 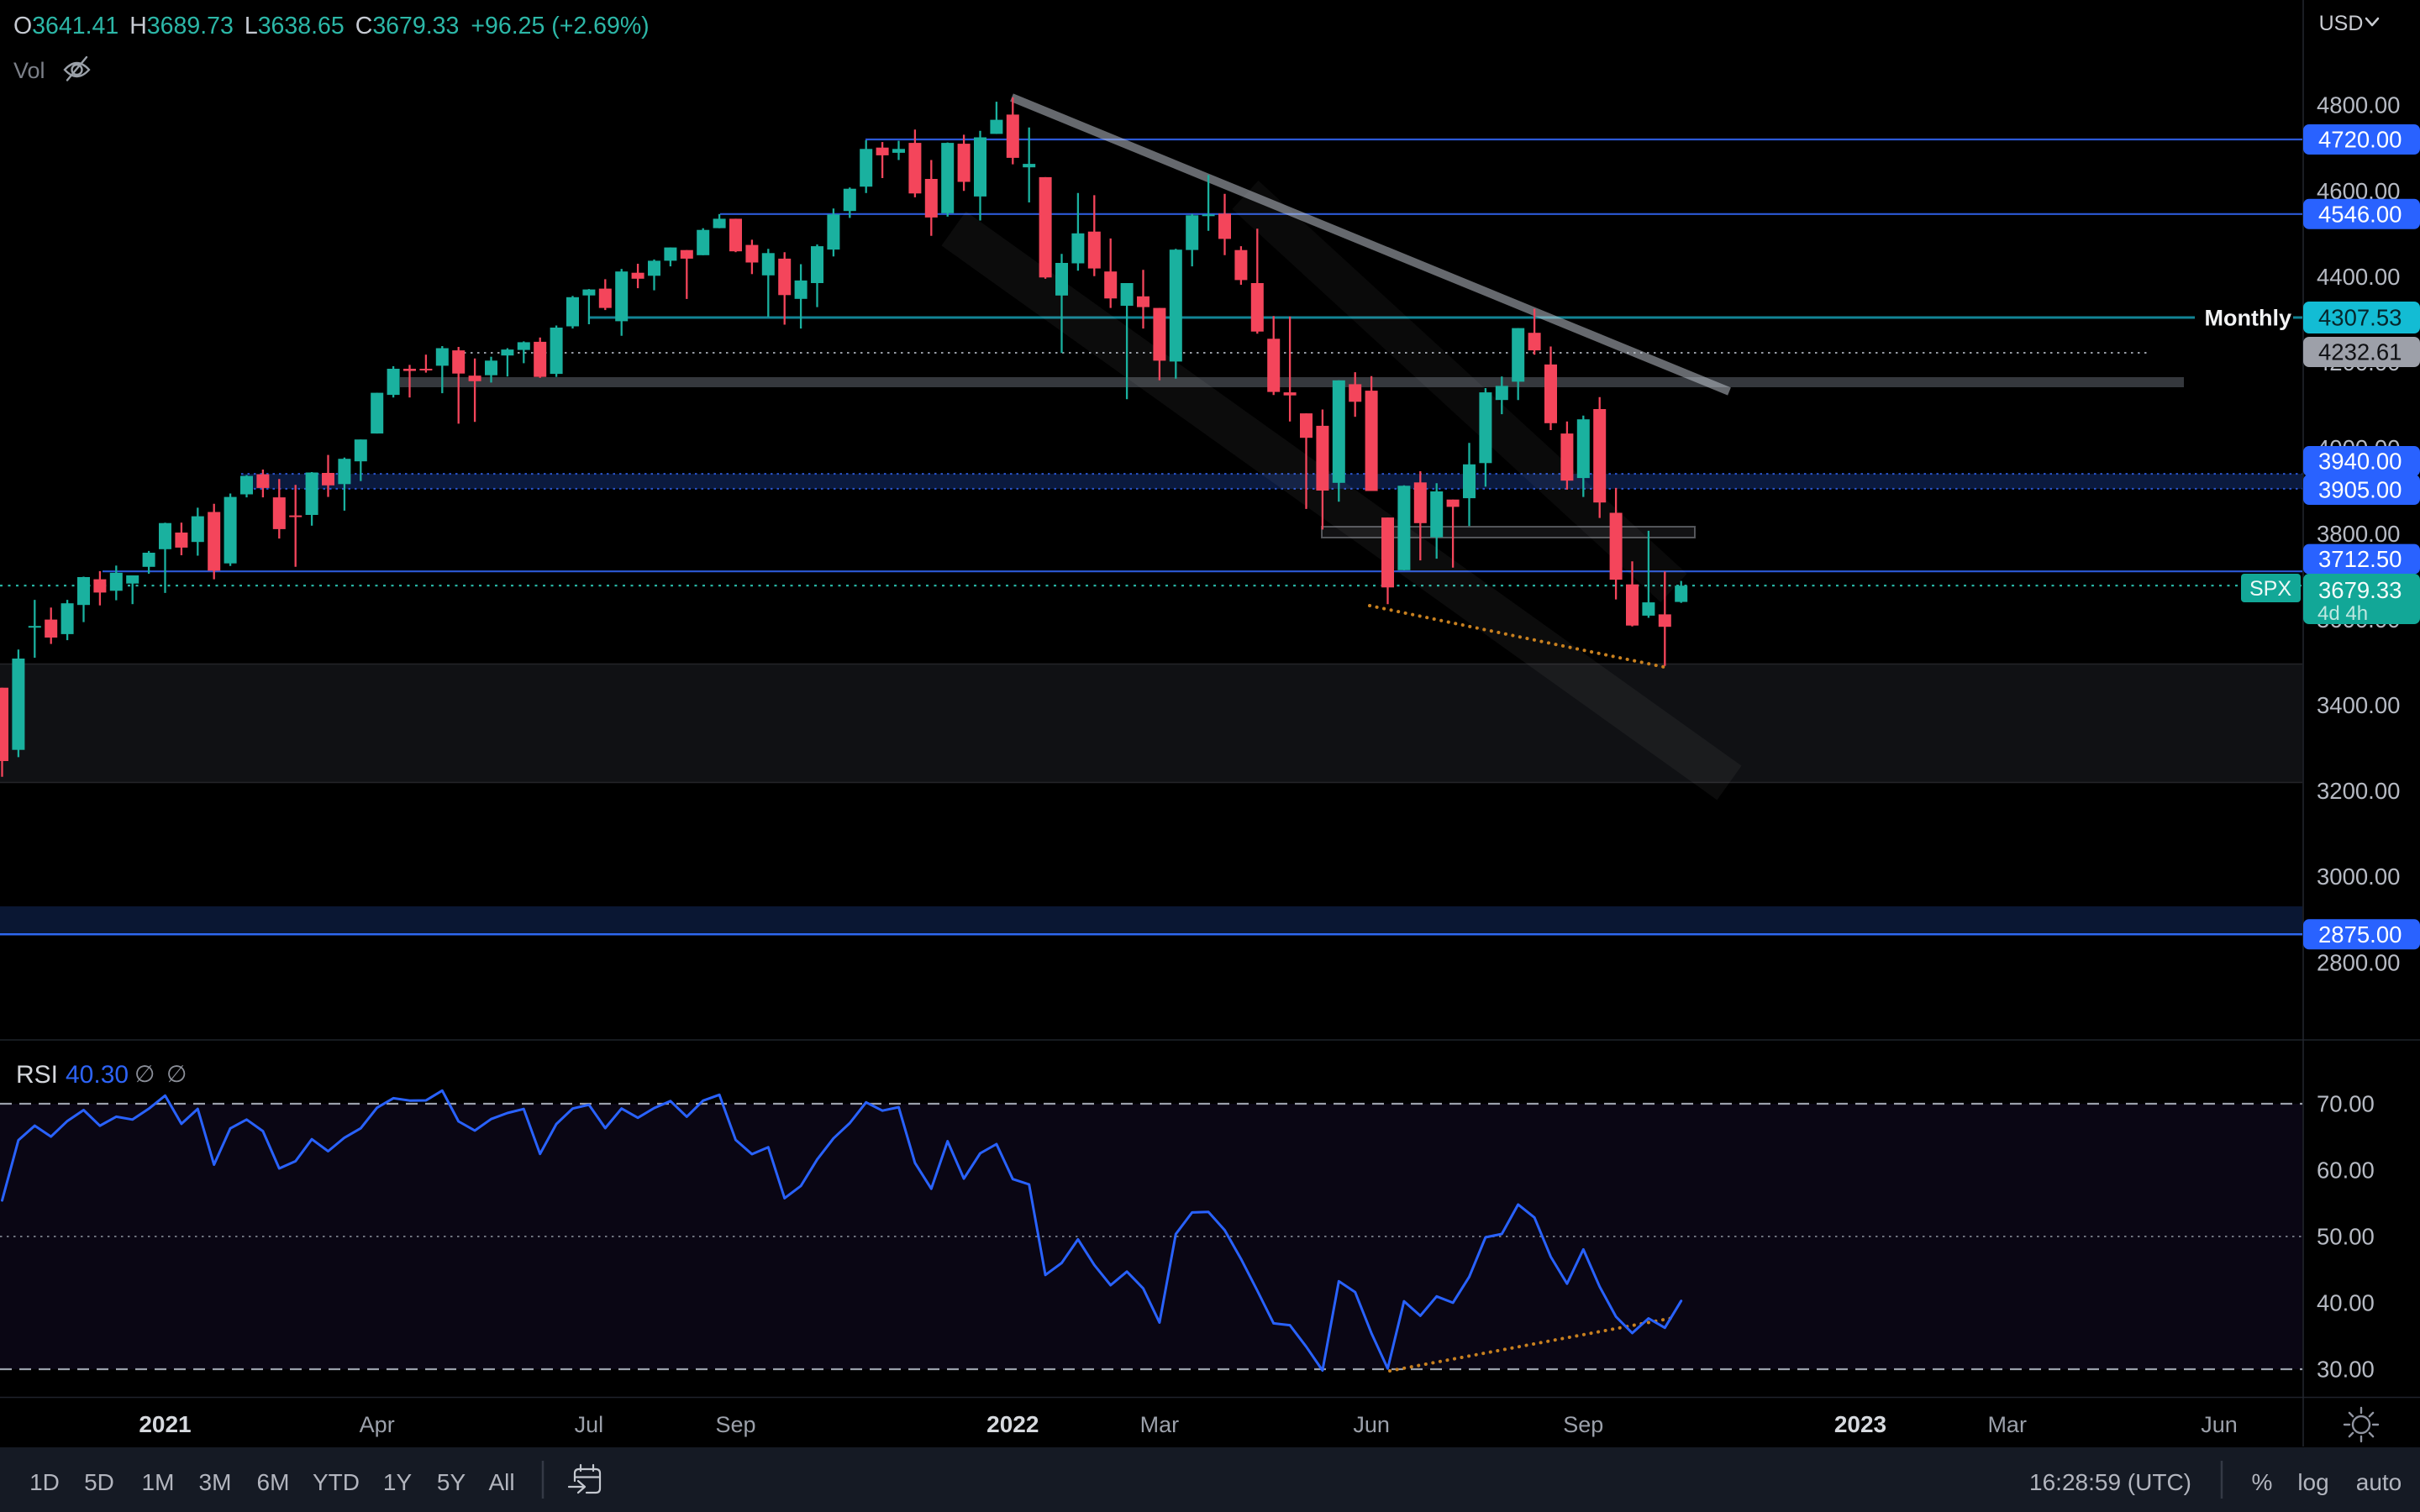 I want to click on svg-text: 3712.50, so click(x=2360, y=559).